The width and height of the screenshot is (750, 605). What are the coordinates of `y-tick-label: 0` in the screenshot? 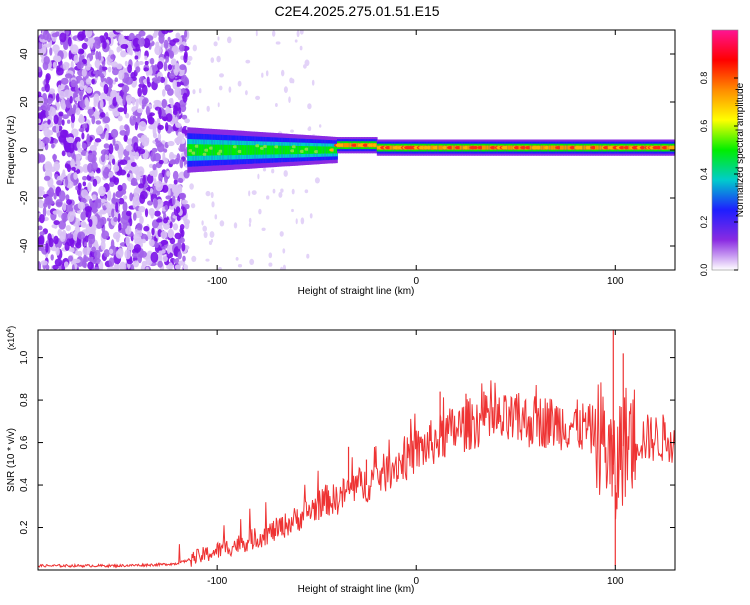 It's located at (24, 150).